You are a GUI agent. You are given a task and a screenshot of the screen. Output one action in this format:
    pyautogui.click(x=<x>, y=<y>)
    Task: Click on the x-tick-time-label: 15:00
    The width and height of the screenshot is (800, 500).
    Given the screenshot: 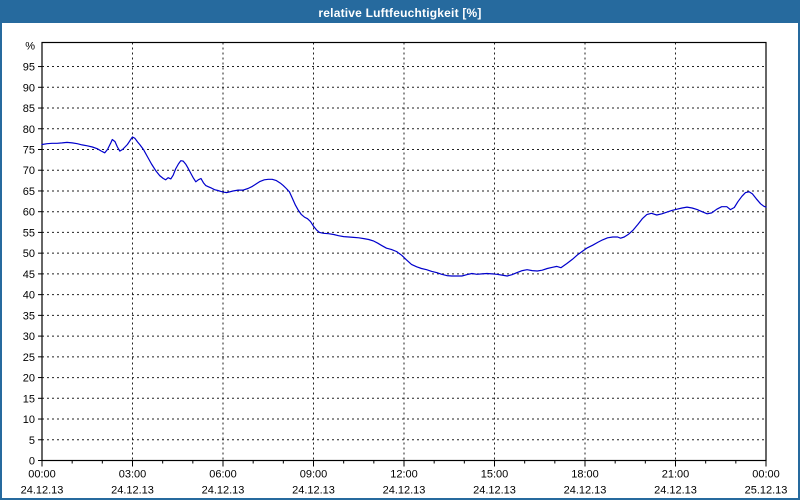 What is the action you would take?
    pyautogui.click(x=495, y=475)
    